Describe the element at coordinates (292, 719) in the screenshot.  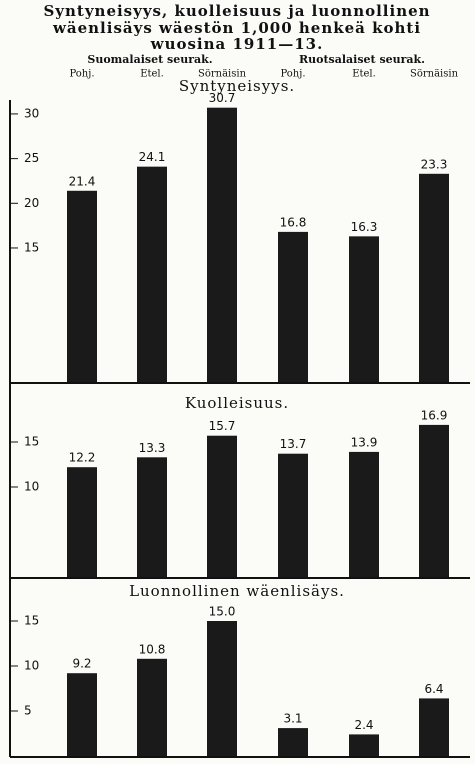
I see `value-label: 3.1` at that location.